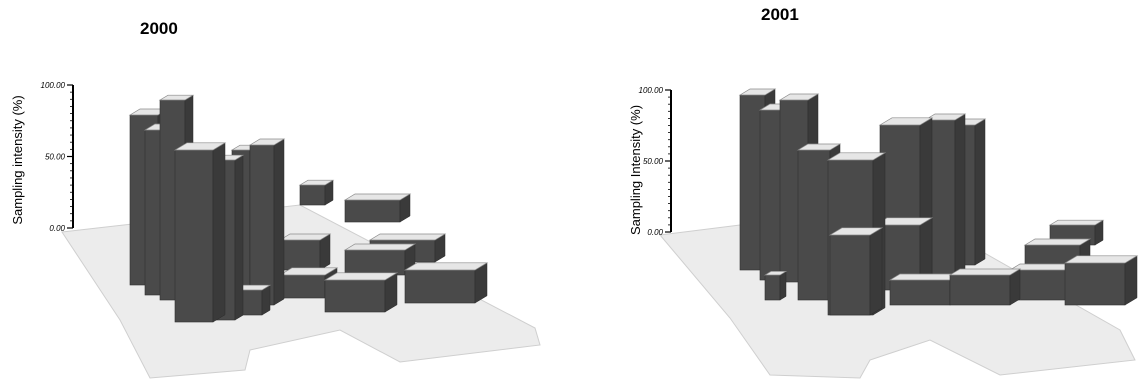  What do you see at coordinates (635, 170) in the screenshot?
I see `y-axis-label: Sampling Intensity (%)` at bounding box center [635, 170].